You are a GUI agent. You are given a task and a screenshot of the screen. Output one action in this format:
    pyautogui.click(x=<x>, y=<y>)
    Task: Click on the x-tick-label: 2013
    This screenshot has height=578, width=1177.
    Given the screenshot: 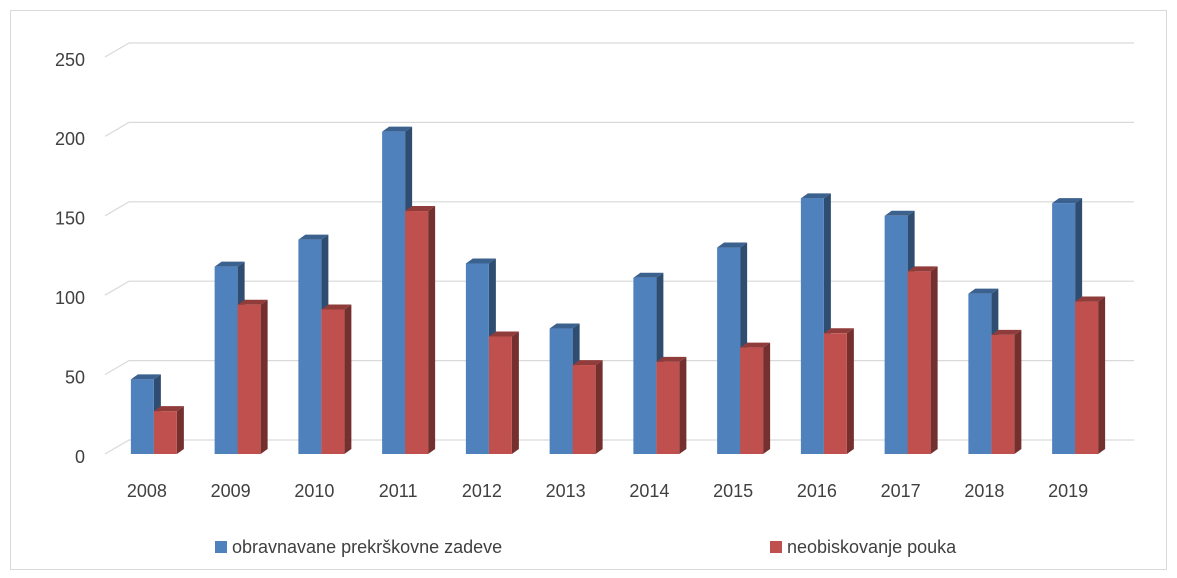 What is the action you would take?
    pyautogui.click(x=566, y=491)
    